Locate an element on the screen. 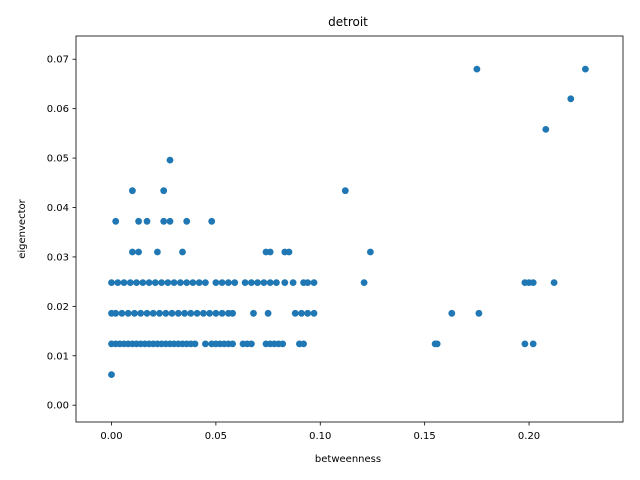 This screenshot has height=480, width=640. chart-title: detroit is located at coordinates (348, 22).